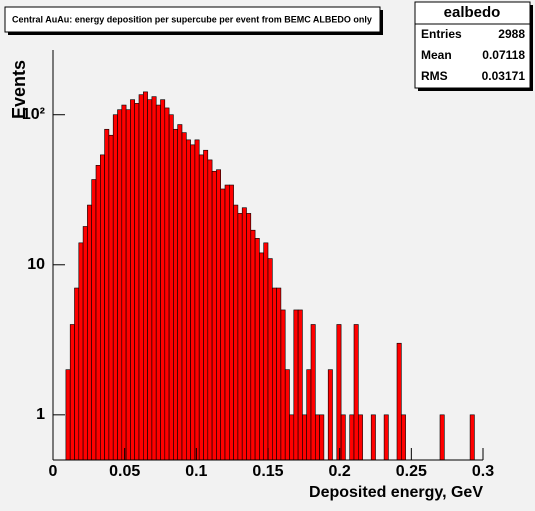  What do you see at coordinates (511, 34) in the screenshot?
I see `stats-value: 2988` at bounding box center [511, 34].